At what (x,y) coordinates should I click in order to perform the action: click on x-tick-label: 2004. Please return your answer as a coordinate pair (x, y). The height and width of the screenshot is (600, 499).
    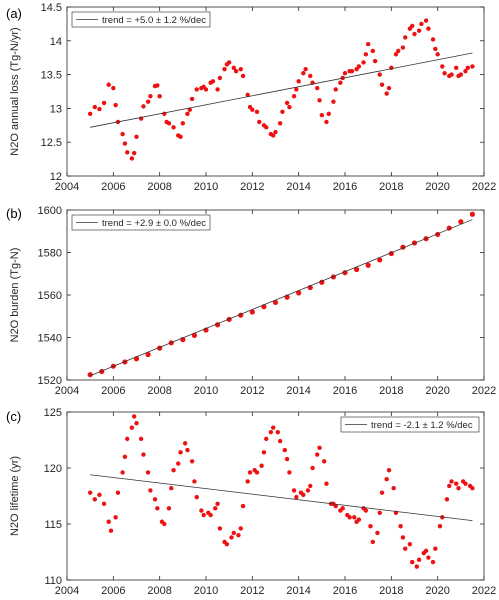
    Looking at the image, I should click on (67, 391).